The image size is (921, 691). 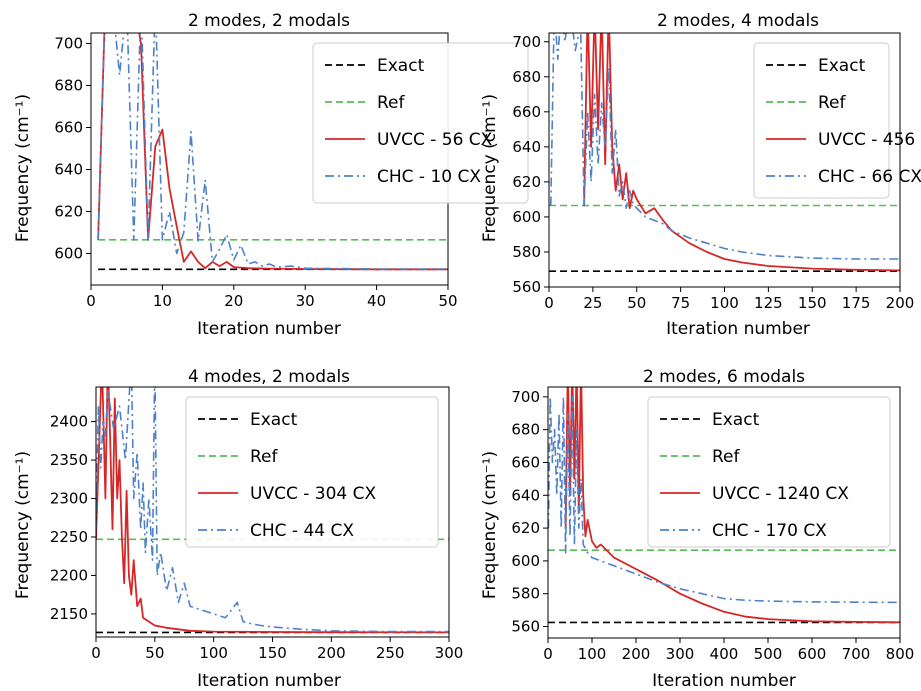 I want to click on series-line-chc-10-cx, so click(x=272, y=151).